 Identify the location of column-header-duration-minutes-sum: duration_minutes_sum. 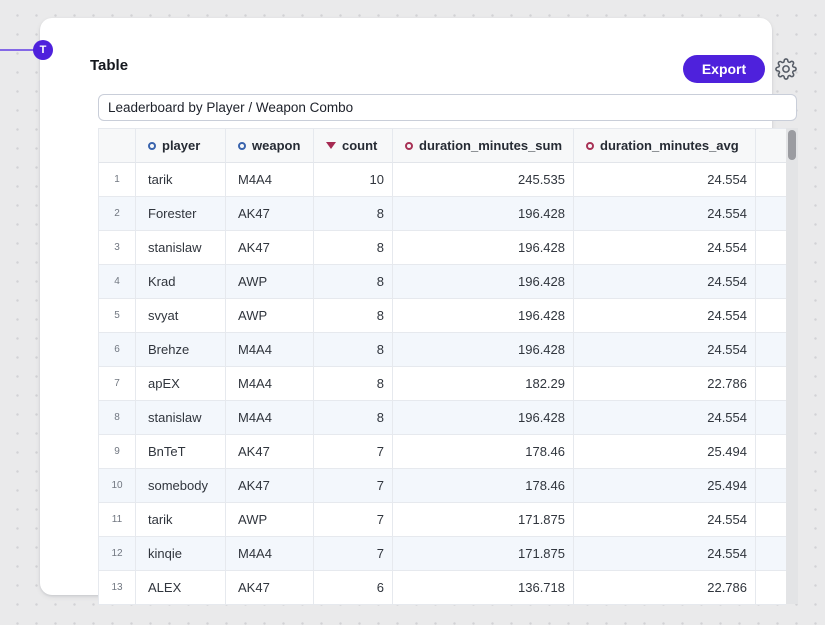
(483, 146).